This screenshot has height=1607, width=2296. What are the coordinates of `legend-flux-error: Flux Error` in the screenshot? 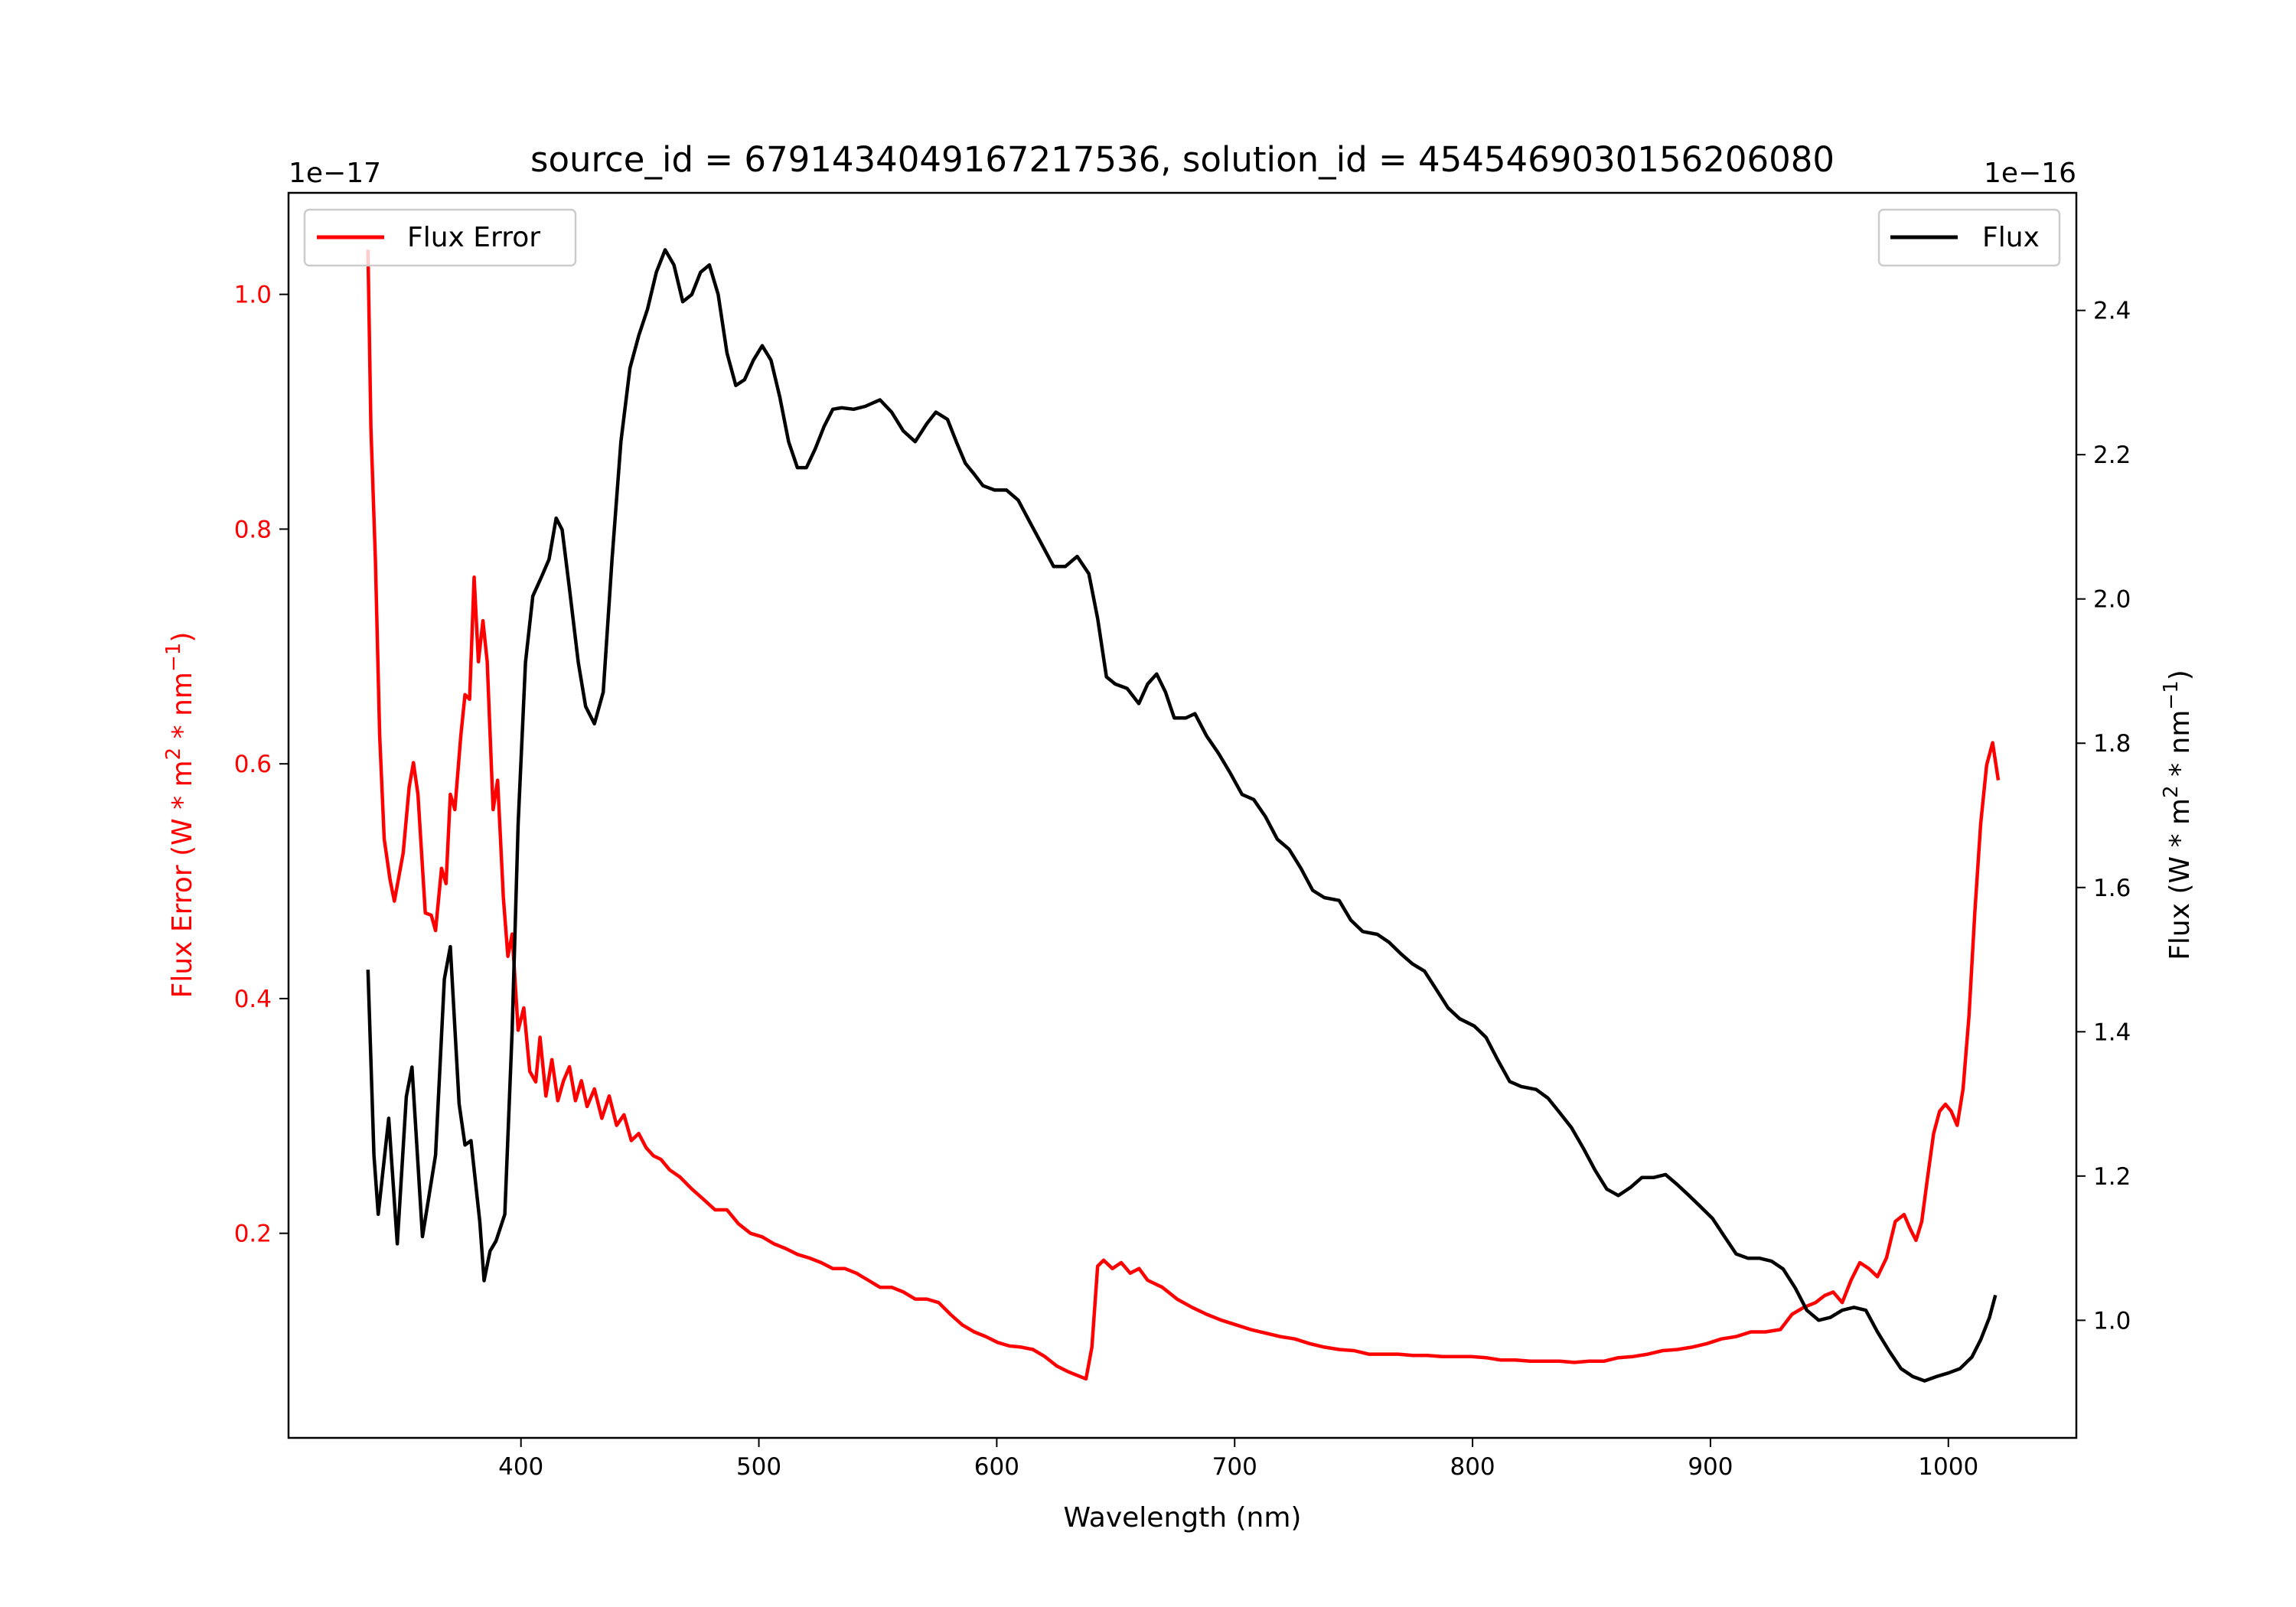 It's located at (440, 237).